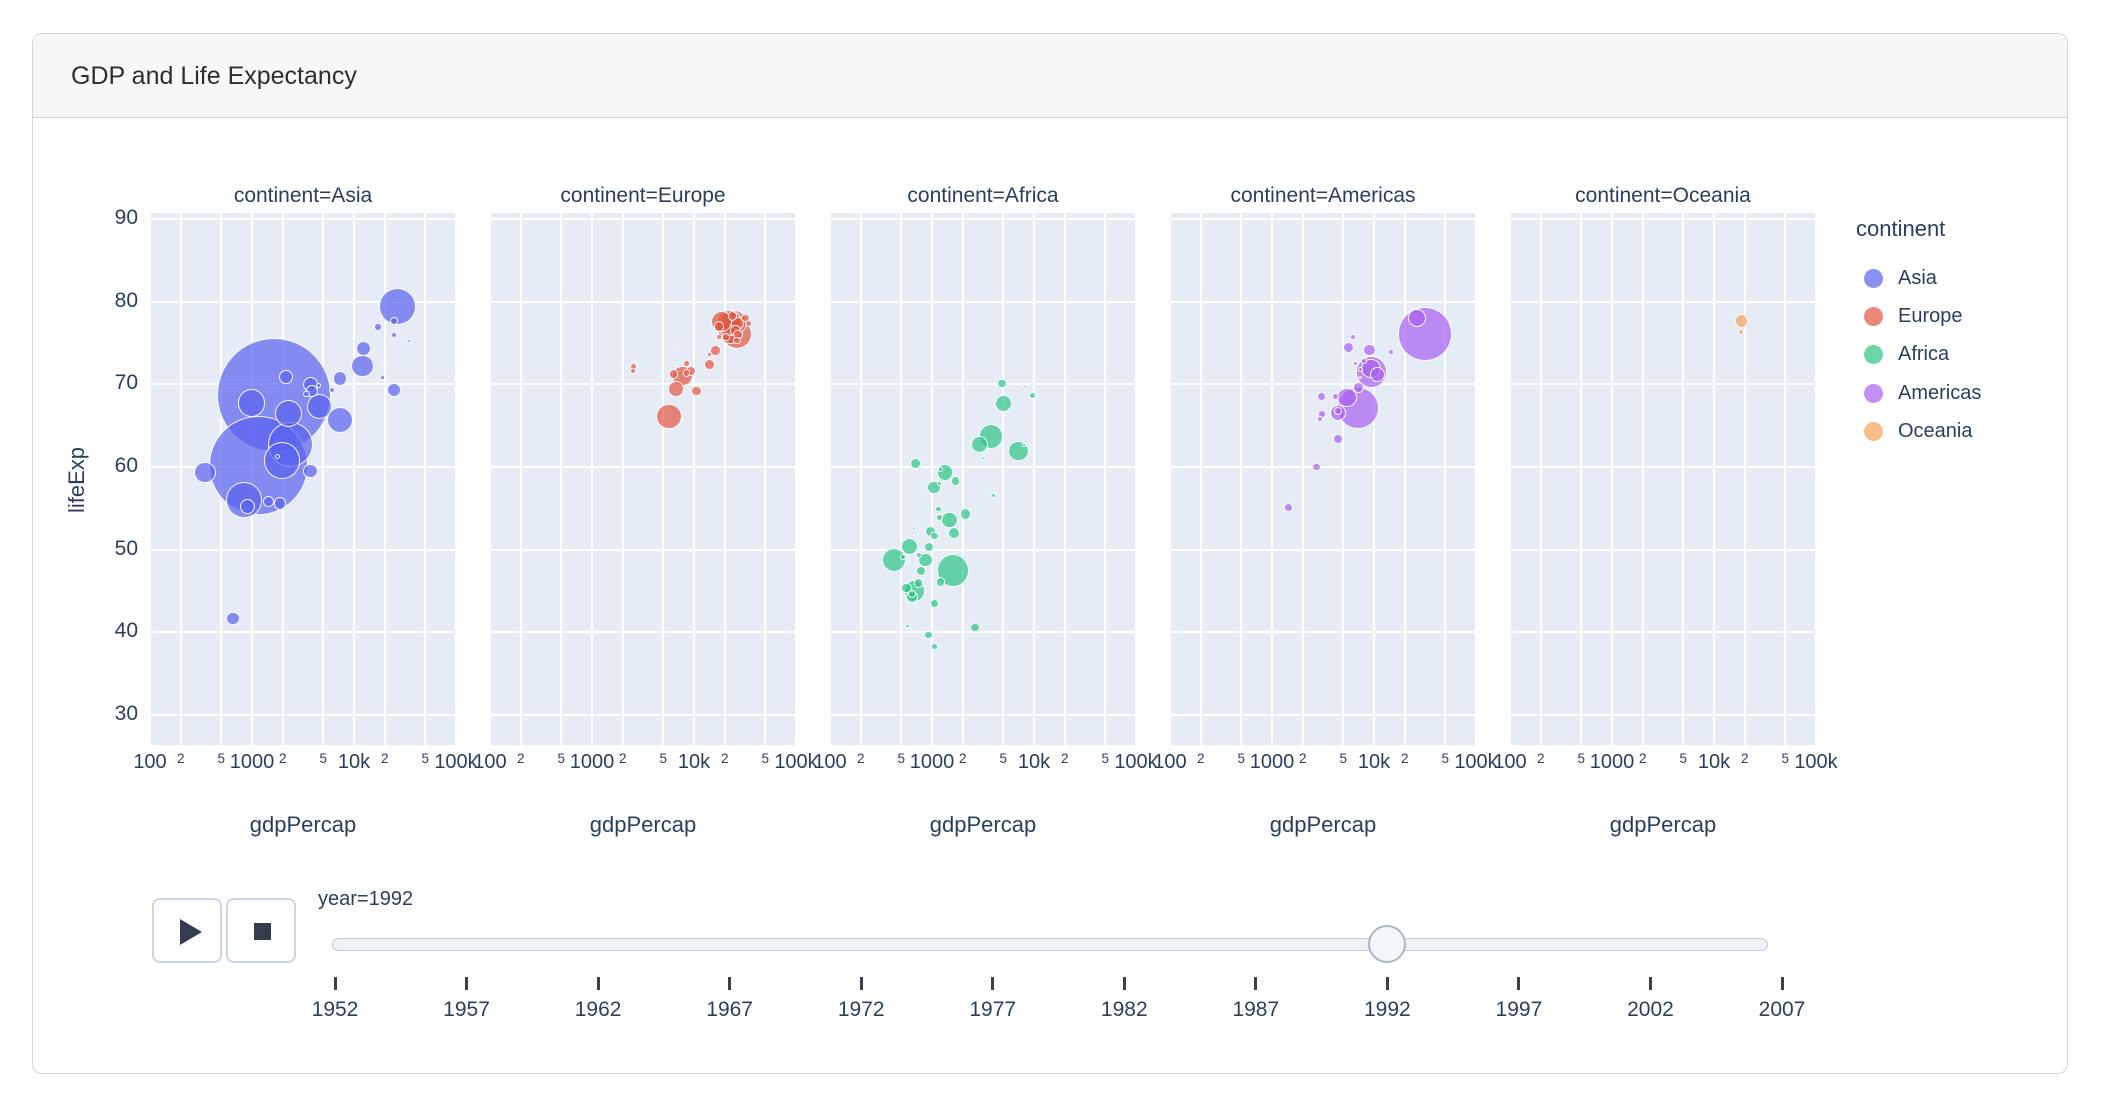  I want to click on slider-year-1997: 1997, so click(1519, 1009).